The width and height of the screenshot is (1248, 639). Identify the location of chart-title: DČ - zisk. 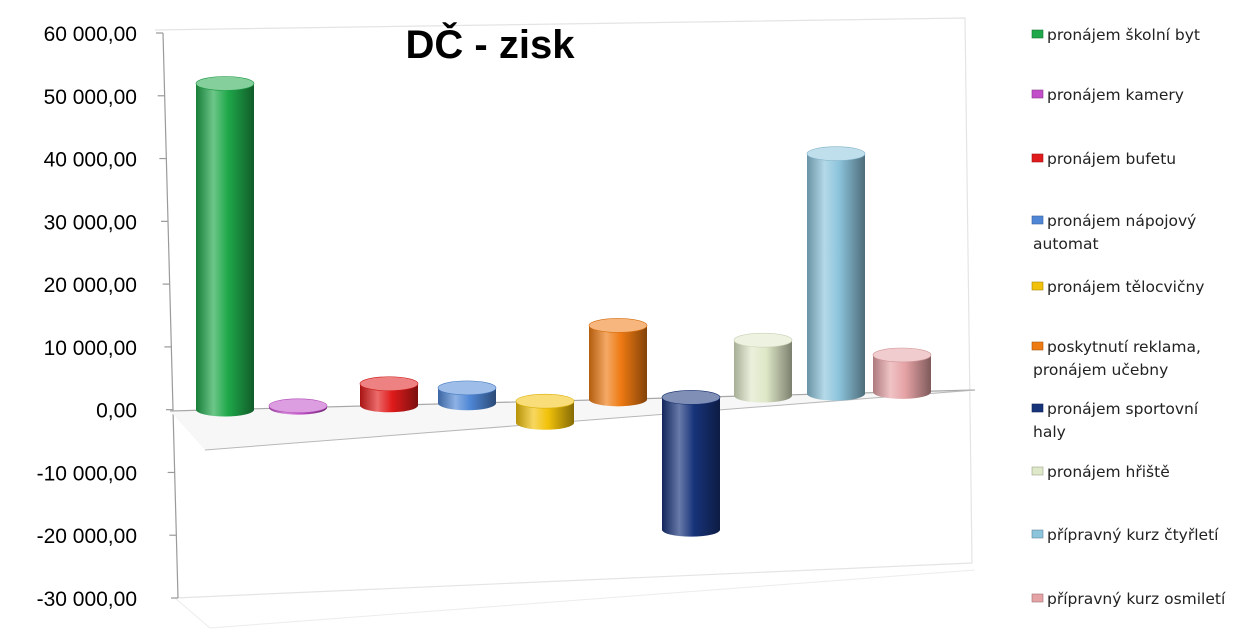
(491, 44).